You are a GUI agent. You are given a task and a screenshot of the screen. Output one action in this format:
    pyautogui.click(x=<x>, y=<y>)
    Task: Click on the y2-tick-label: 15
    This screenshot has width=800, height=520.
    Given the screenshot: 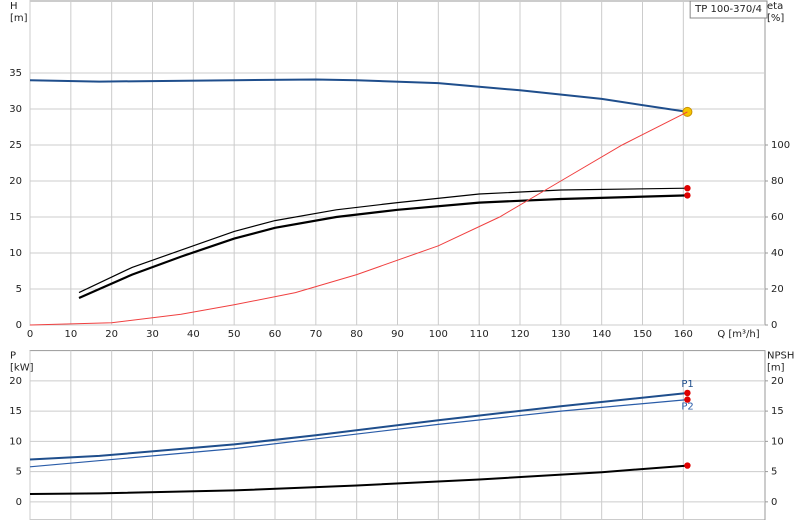 What is the action you would take?
    pyautogui.click(x=777, y=411)
    